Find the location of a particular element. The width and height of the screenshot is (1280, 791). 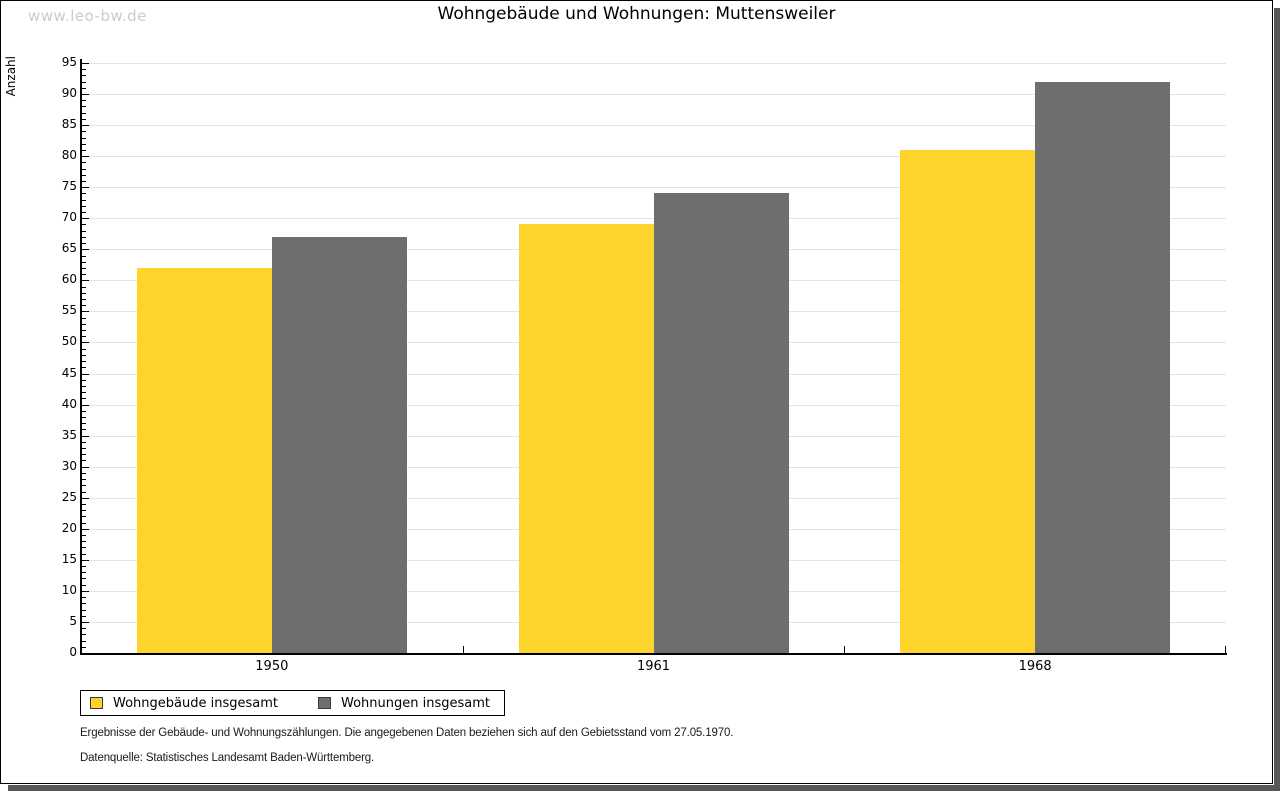

bar-wohnungen-1950 is located at coordinates (339, 444).